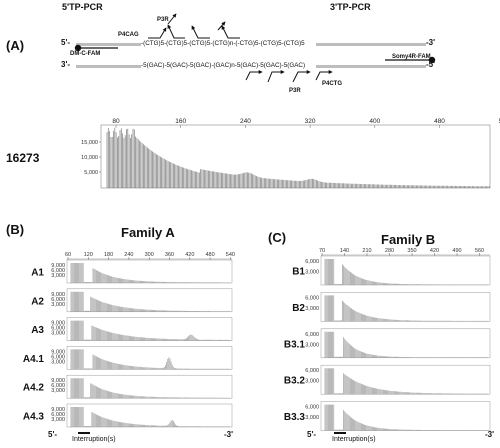 This screenshot has width=500, height=448. Describe the element at coordinates (91, 173) in the screenshot. I see `y-tick-label: 5,000` at that location.